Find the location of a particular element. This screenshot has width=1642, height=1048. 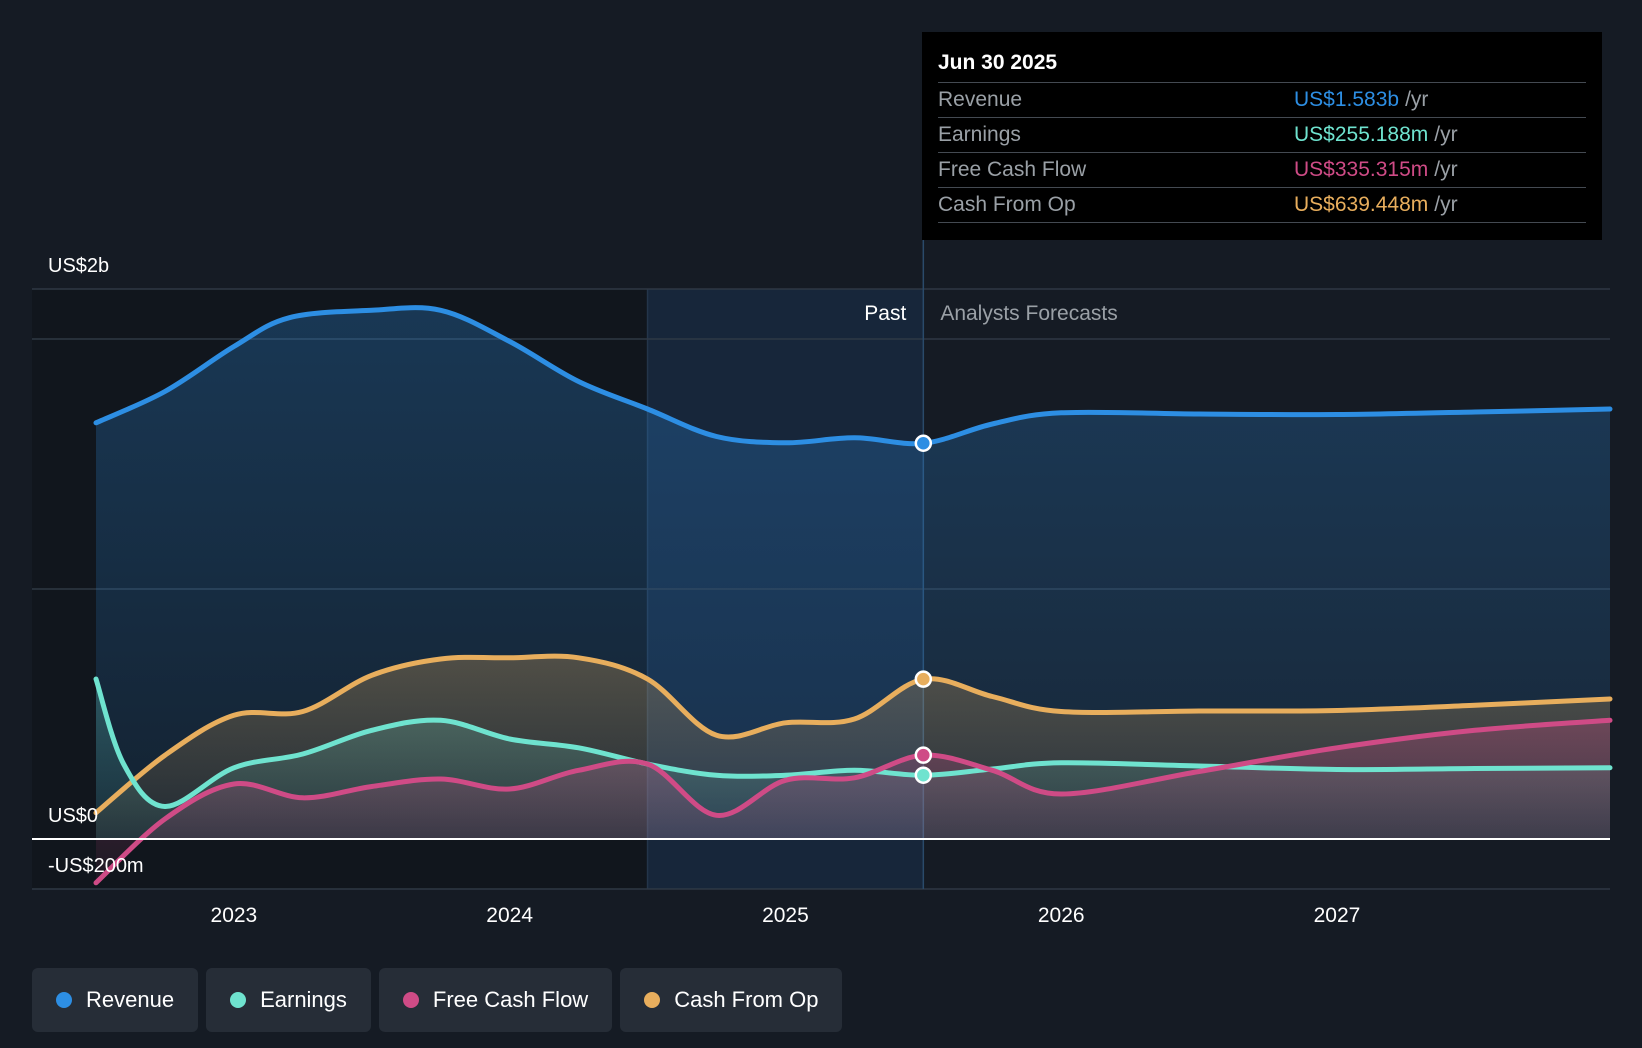

tooltip-label: Free Cash Flow is located at coordinates (1012, 169).